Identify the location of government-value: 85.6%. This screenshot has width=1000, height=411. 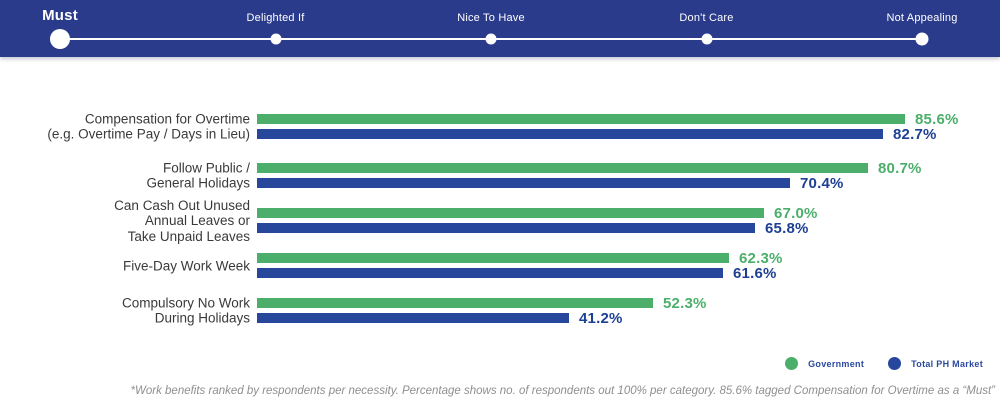
(937, 119).